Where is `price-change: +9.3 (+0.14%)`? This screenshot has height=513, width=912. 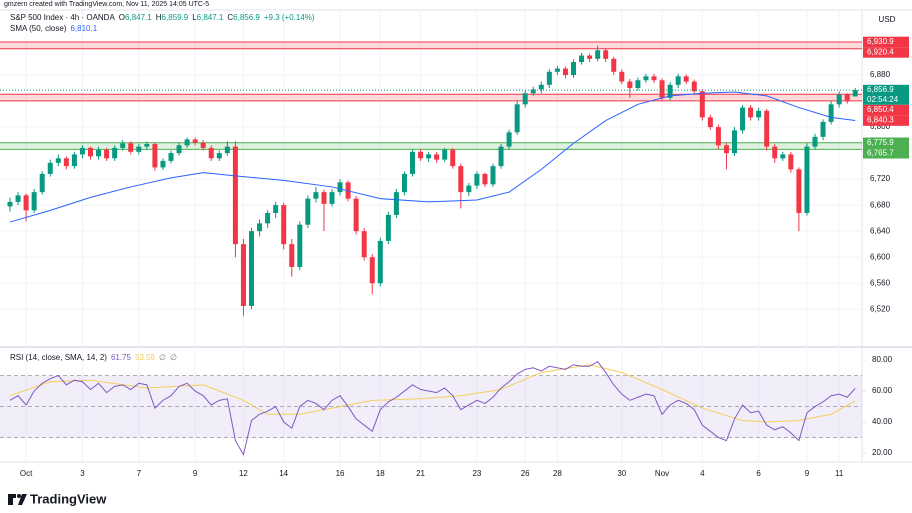
price-change: +9.3 (+0.14%) is located at coordinates (289, 17).